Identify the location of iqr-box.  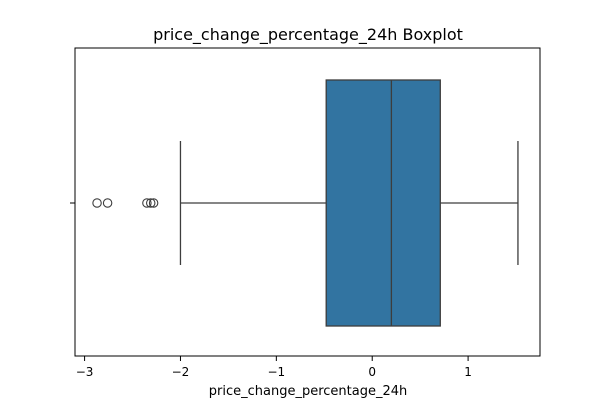
(383, 203).